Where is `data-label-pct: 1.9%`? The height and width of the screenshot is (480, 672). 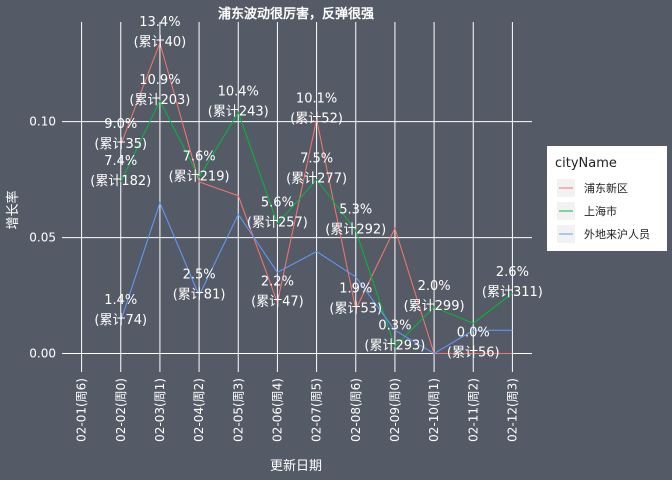
data-label-pct: 1.9% is located at coordinates (355, 288).